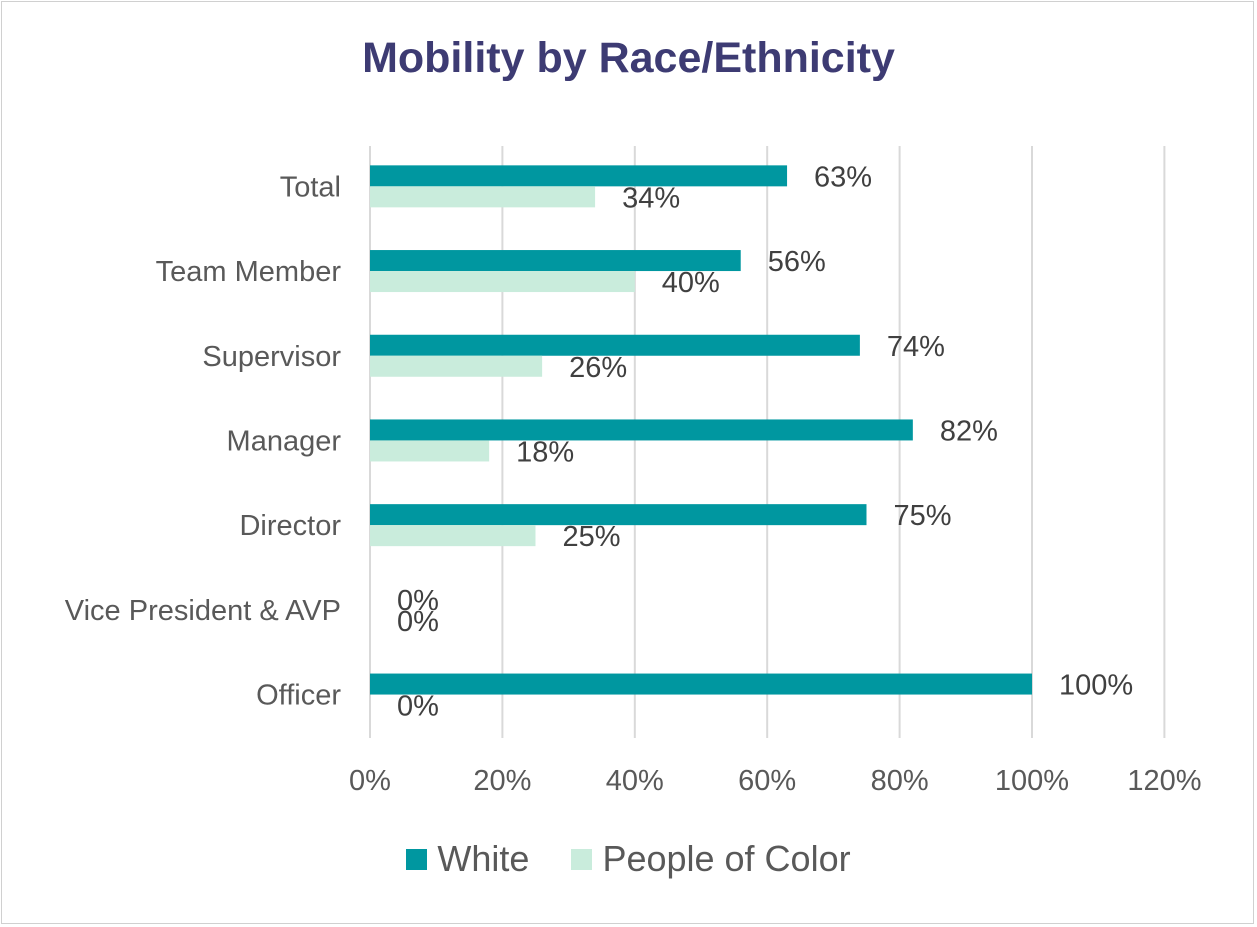 This screenshot has height=927, width=1257. What do you see at coordinates (310, 187) in the screenshot?
I see `category-label: Total` at bounding box center [310, 187].